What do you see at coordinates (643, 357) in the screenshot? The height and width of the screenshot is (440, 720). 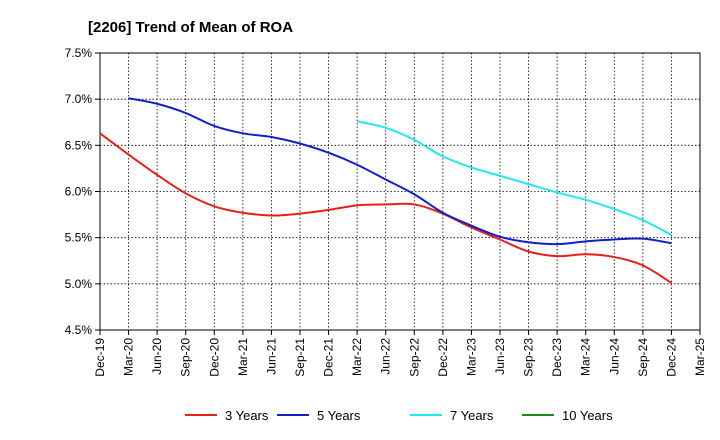 I see `x-tick-label: Sep-24` at bounding box center [643, 357].